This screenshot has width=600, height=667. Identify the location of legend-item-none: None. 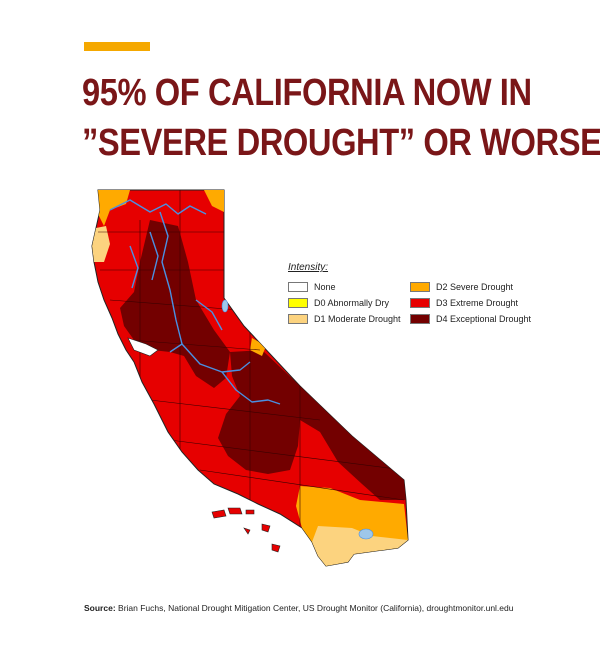
(312, 287).